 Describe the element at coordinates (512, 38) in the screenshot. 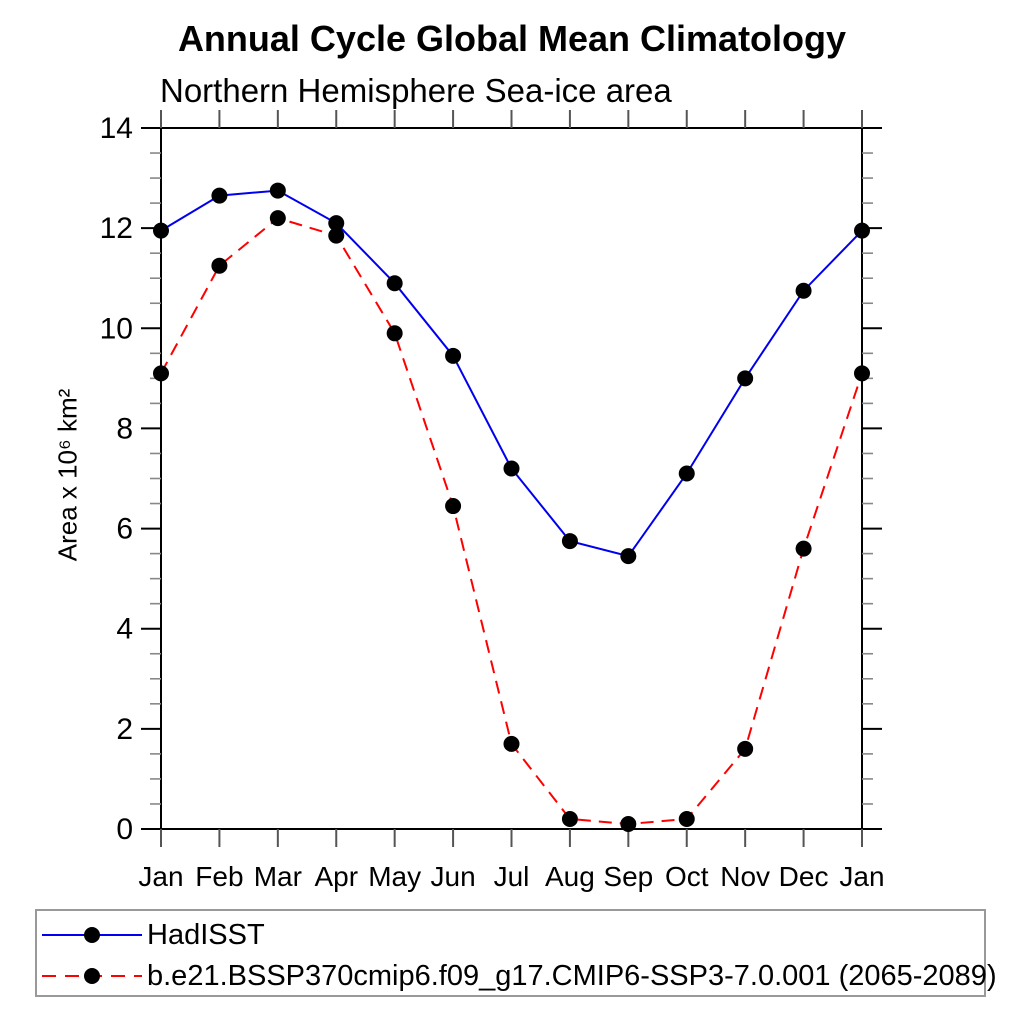

I see `chart-title: Annual Cycle Global Mean Climatology` at that location.